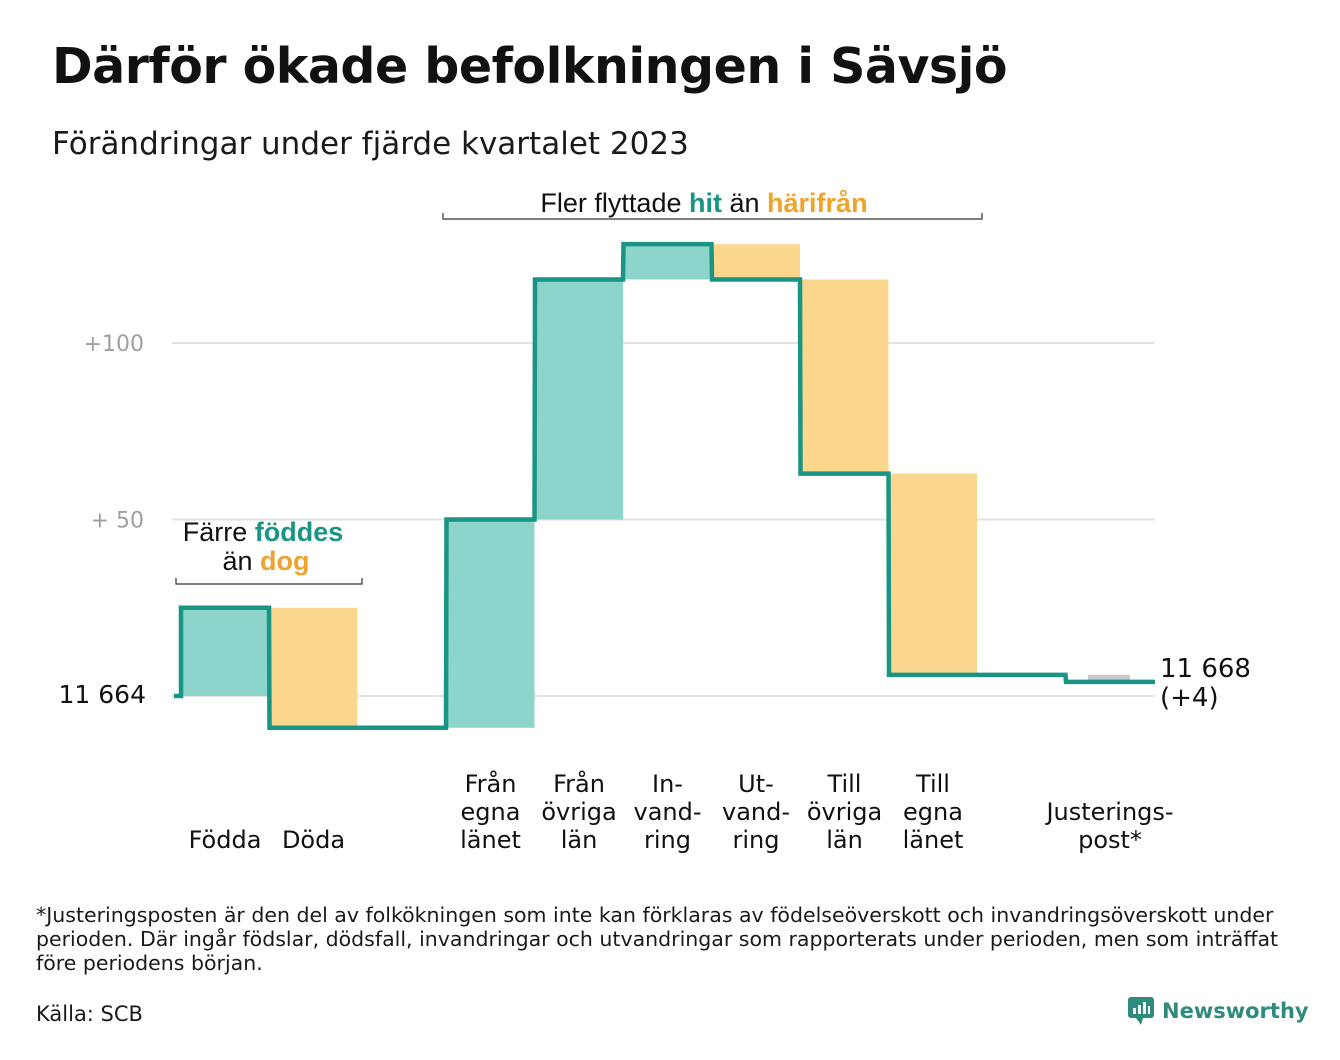  I want to click on end-value-label: 11 668, so click(1205, 669).